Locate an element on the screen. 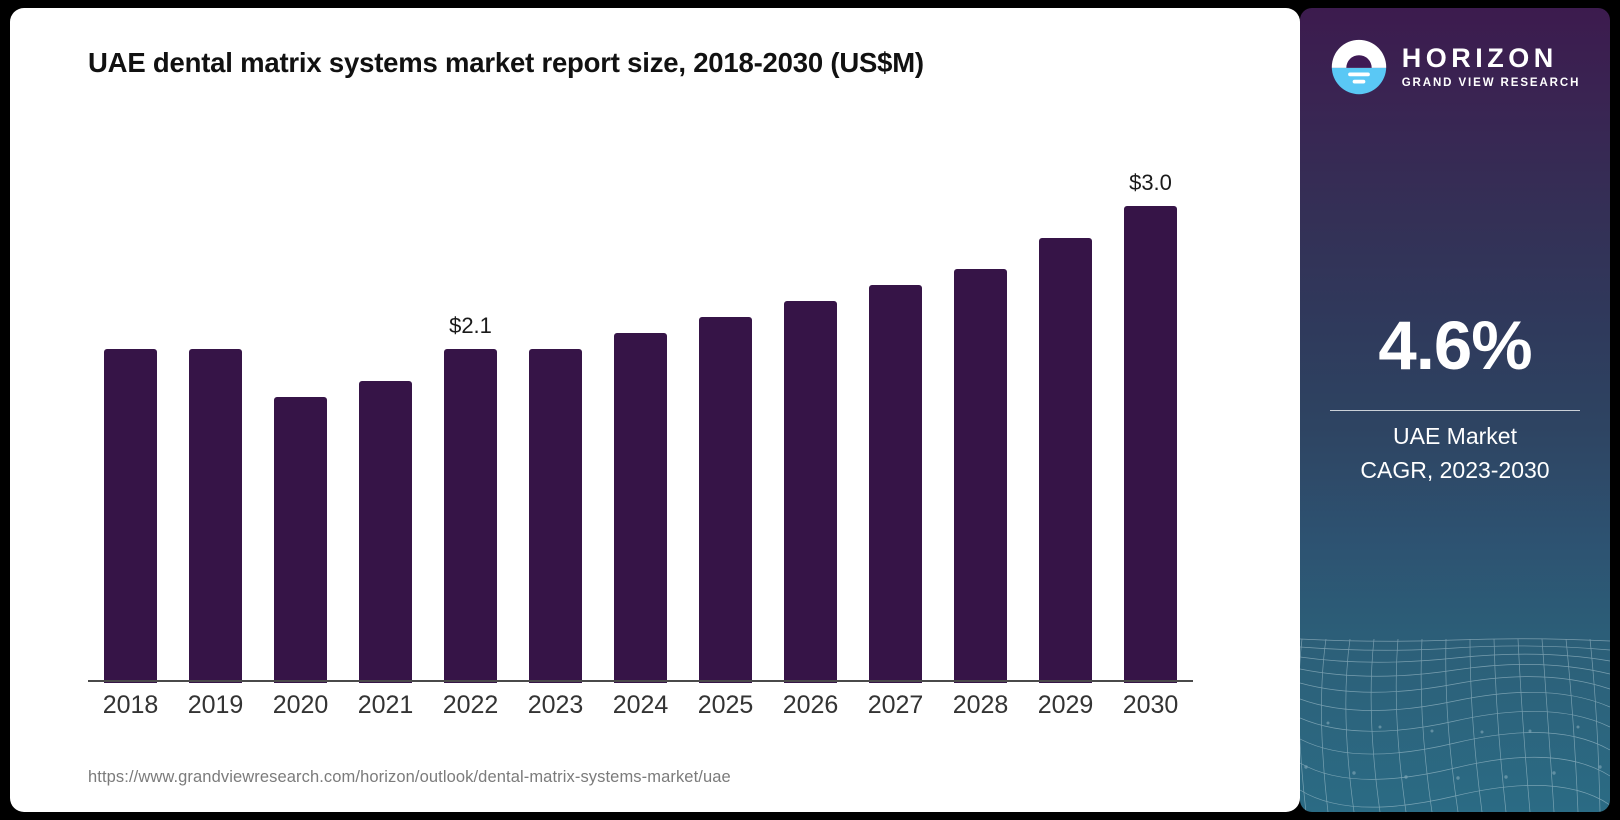 The width and height of the screenshot is (1620, 820). bar-slot: $2.1 is located at coordinates (470, 420).